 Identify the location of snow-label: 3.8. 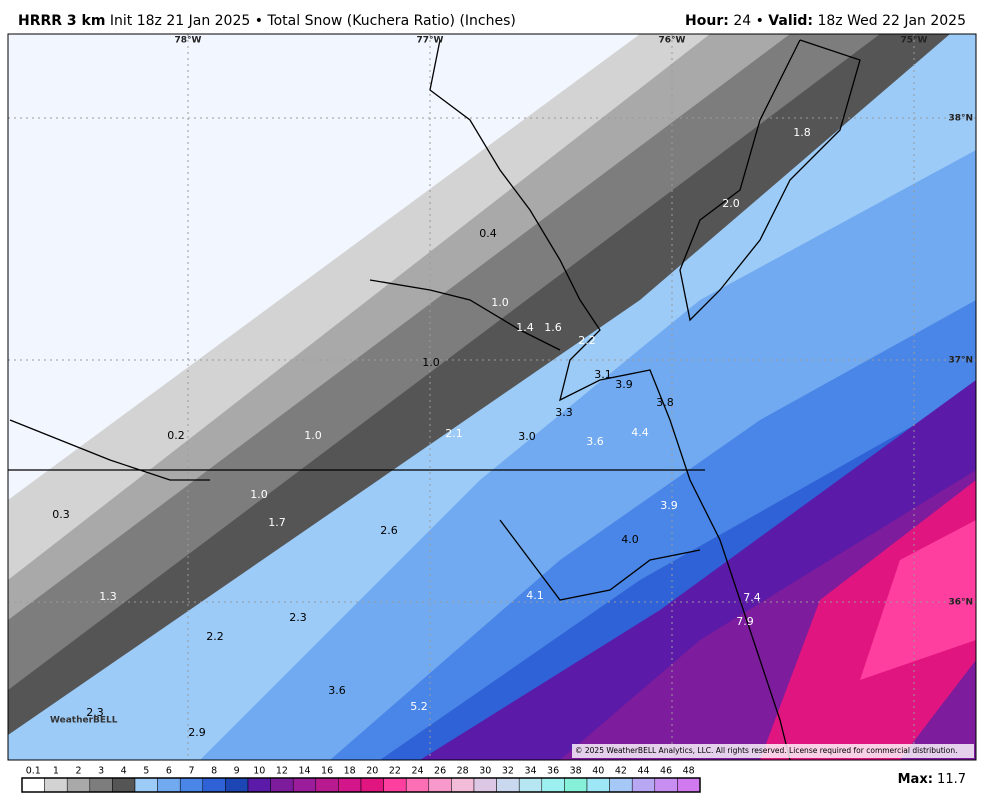
(665, 402).